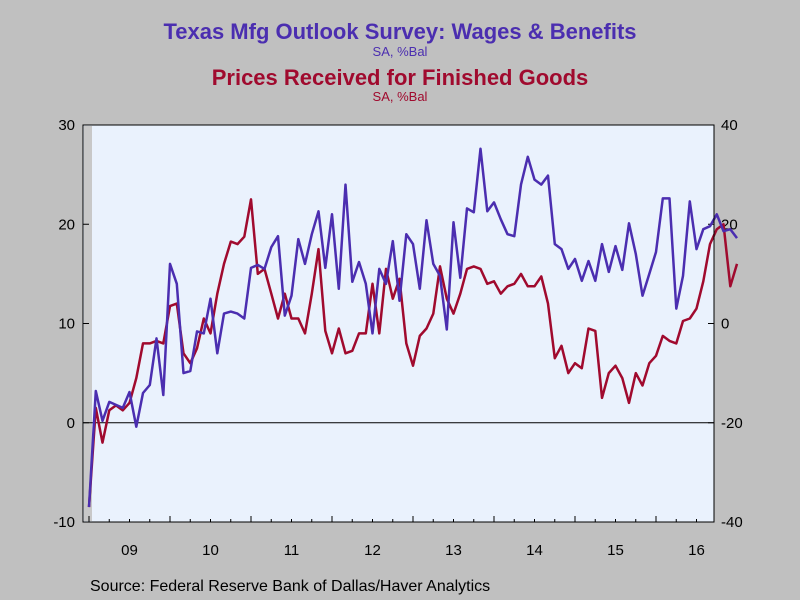 The image size is (800, 600). What do you see at coordinates (210, 550) in the screenshot?
I see `x-axis-tick-label: 10` at bounding box center [210, 550].